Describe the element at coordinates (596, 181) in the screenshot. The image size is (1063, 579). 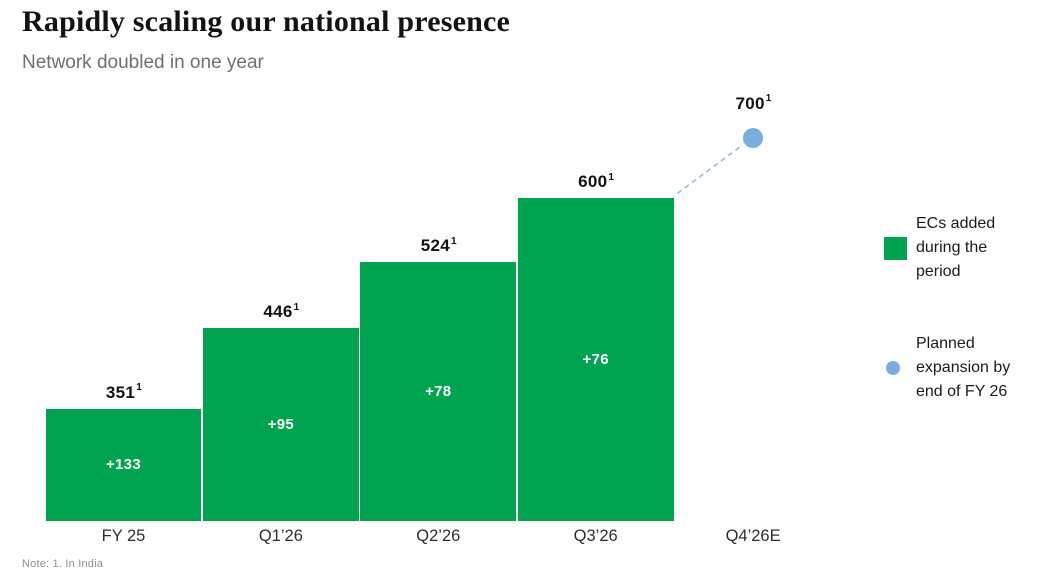
I see `bar-total-label: 6001` at that location.